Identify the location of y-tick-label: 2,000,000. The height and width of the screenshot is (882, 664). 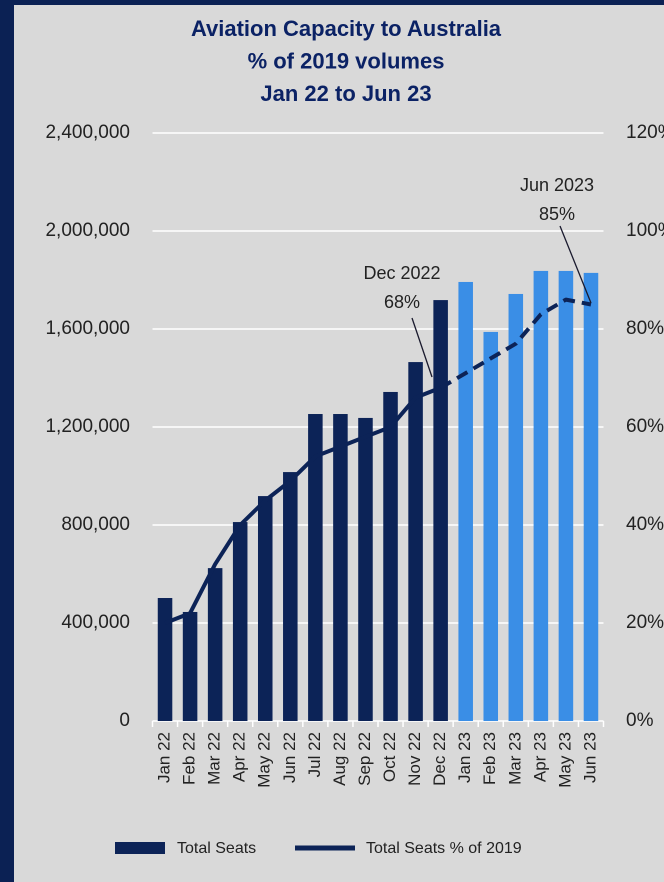
(87, 230).